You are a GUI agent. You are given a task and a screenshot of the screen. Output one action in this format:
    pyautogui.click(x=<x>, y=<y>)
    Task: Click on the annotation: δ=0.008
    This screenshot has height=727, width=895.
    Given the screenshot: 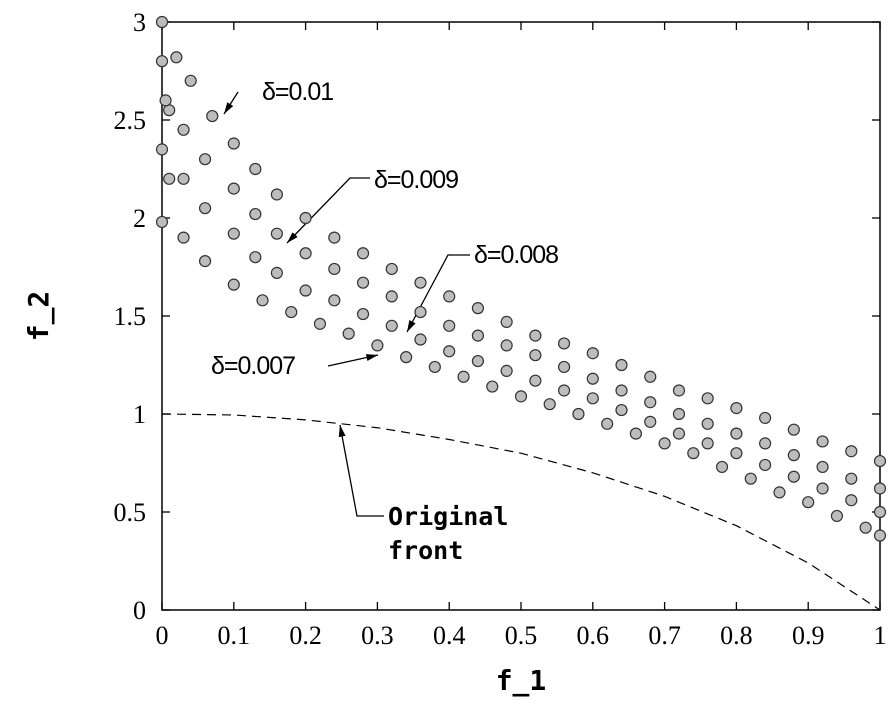 What is the action you would take?
    pyautogui.click(x=516, y=255)
    